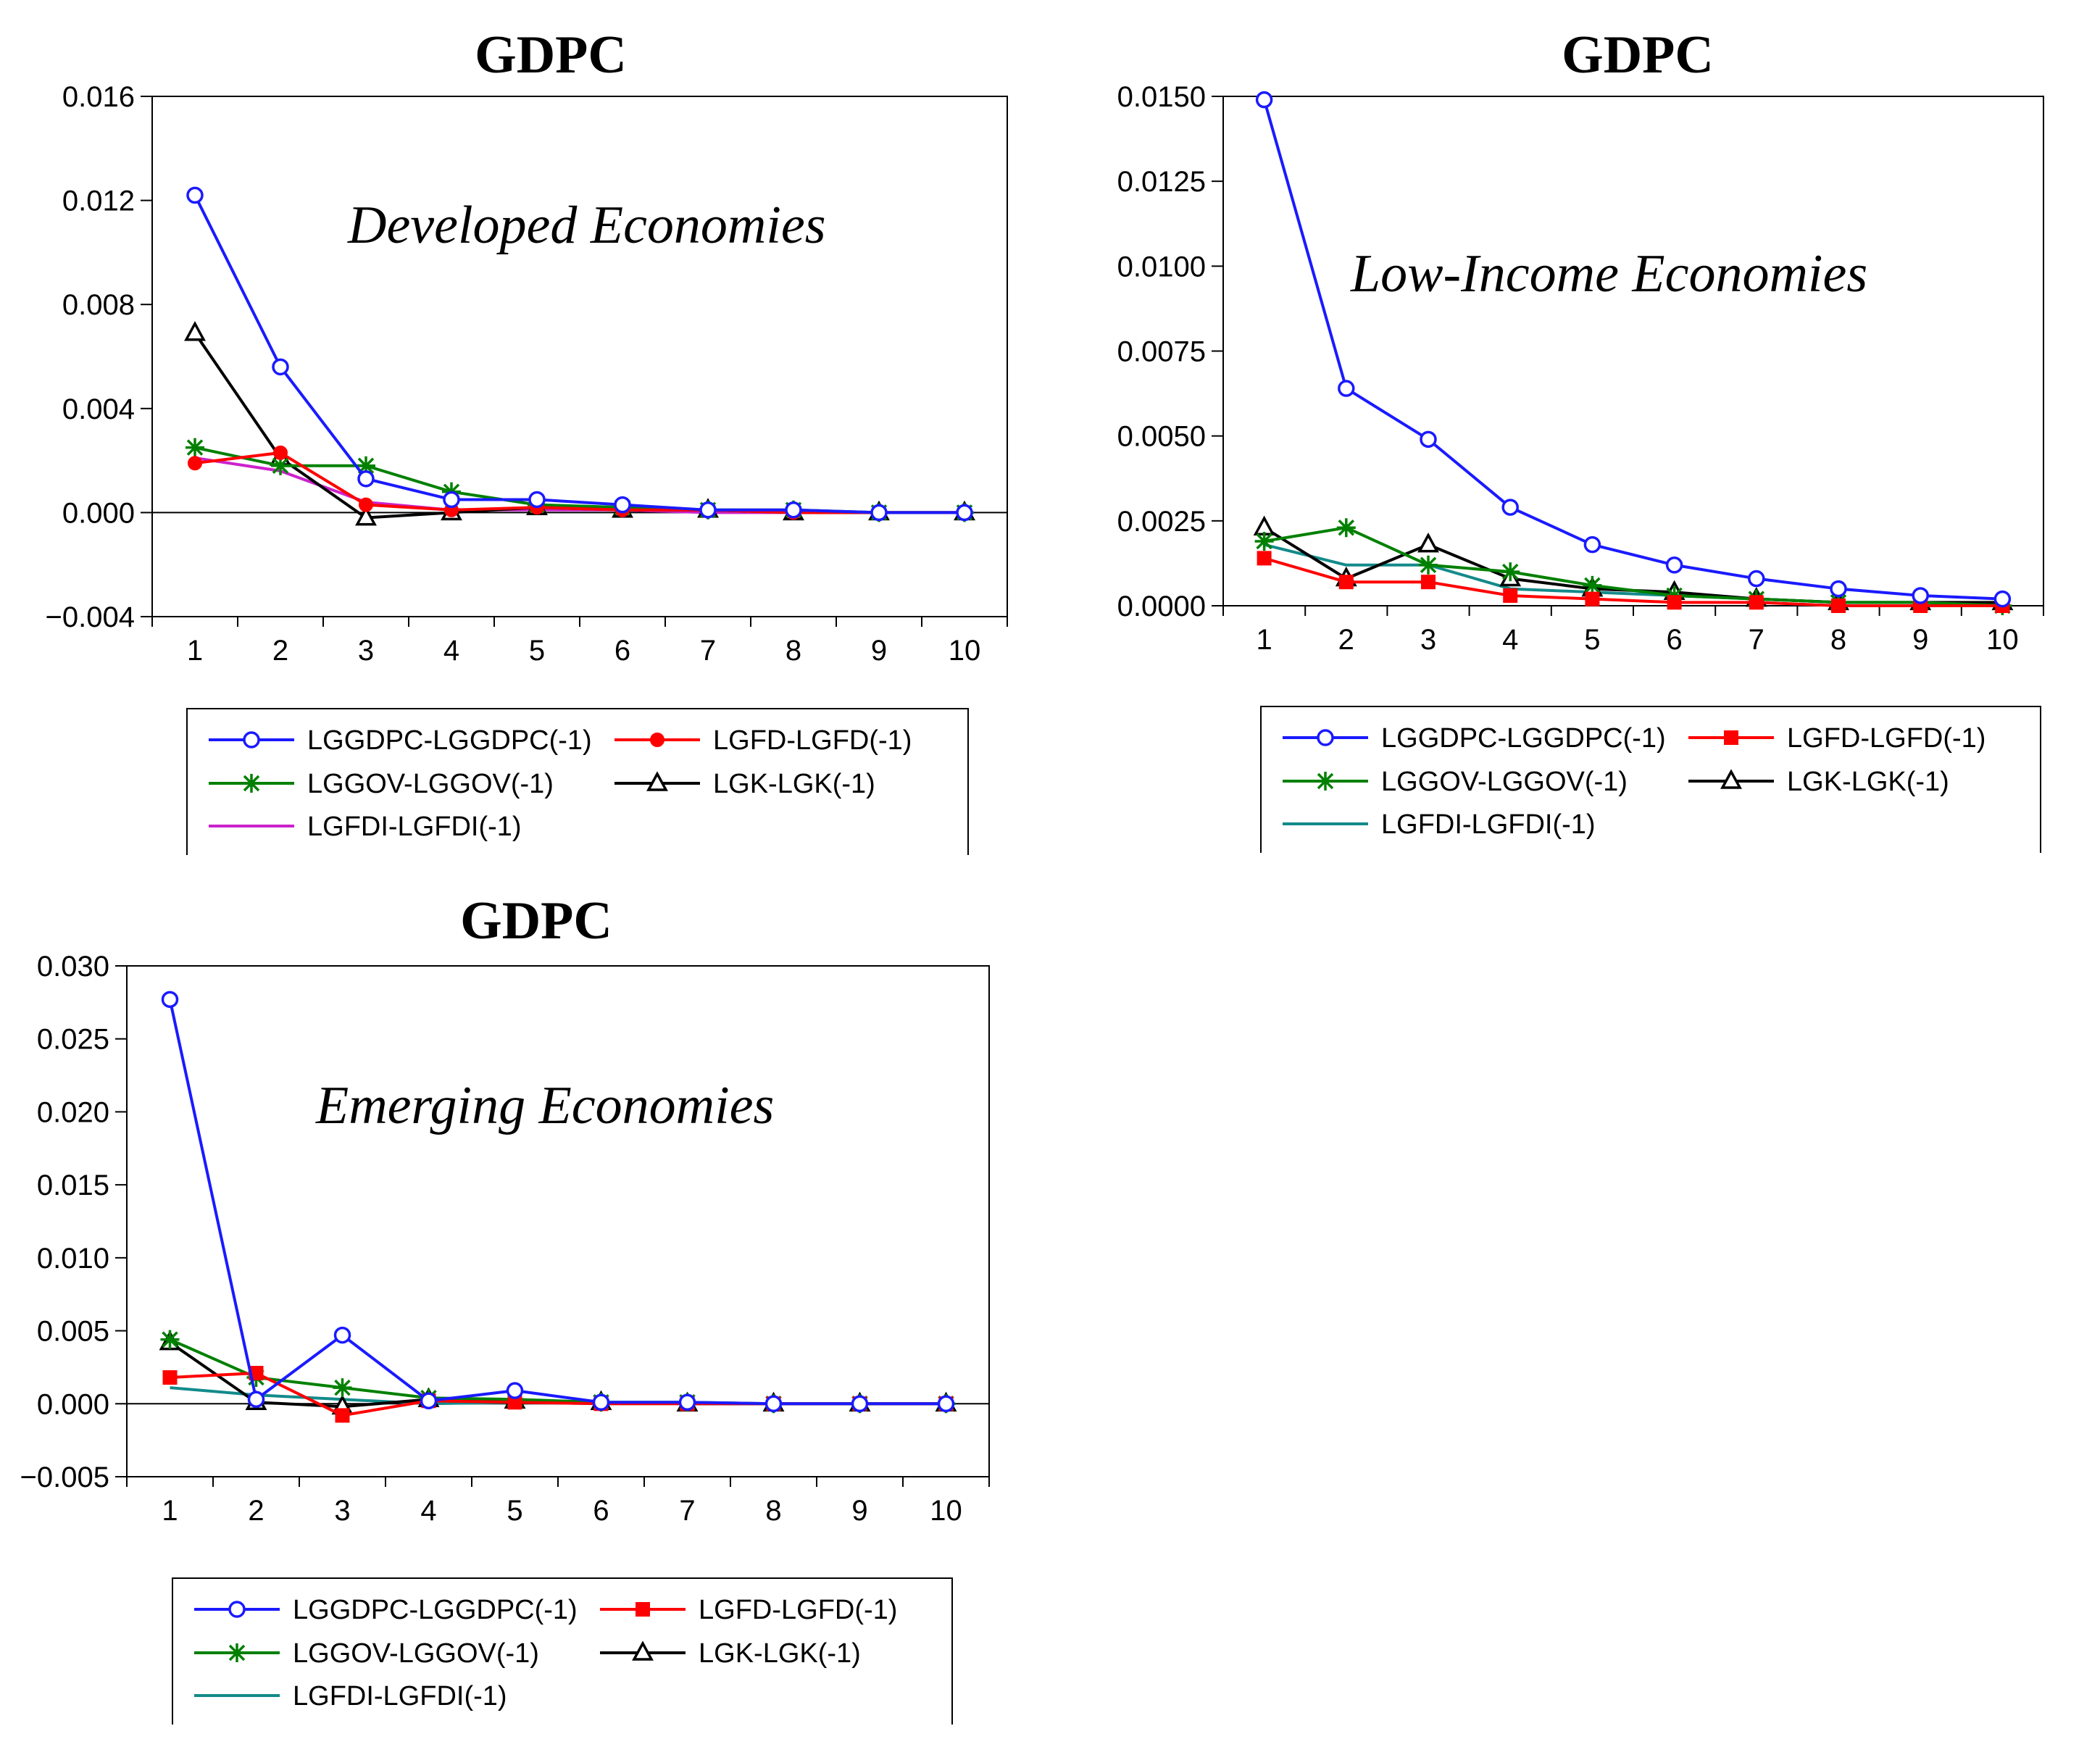 This screenshot has height=1747, width=2100. What do you see at coordinates (90, 617) in the screenshot?
I see `y-tick-label: −0.004` at bounding box center [90, 617].